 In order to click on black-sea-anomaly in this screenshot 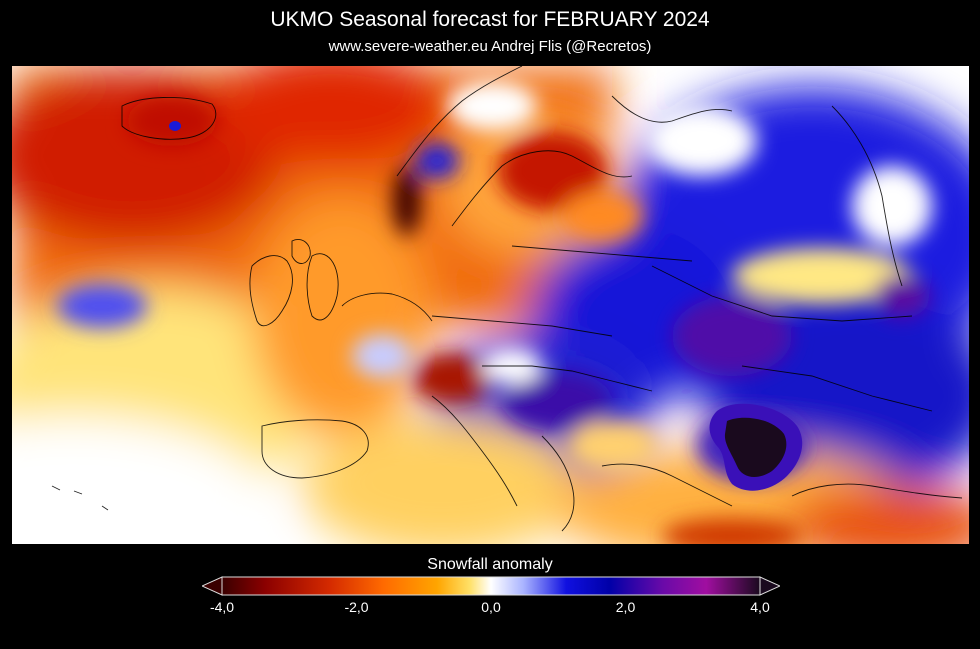, I will do `click(756, 447)`.